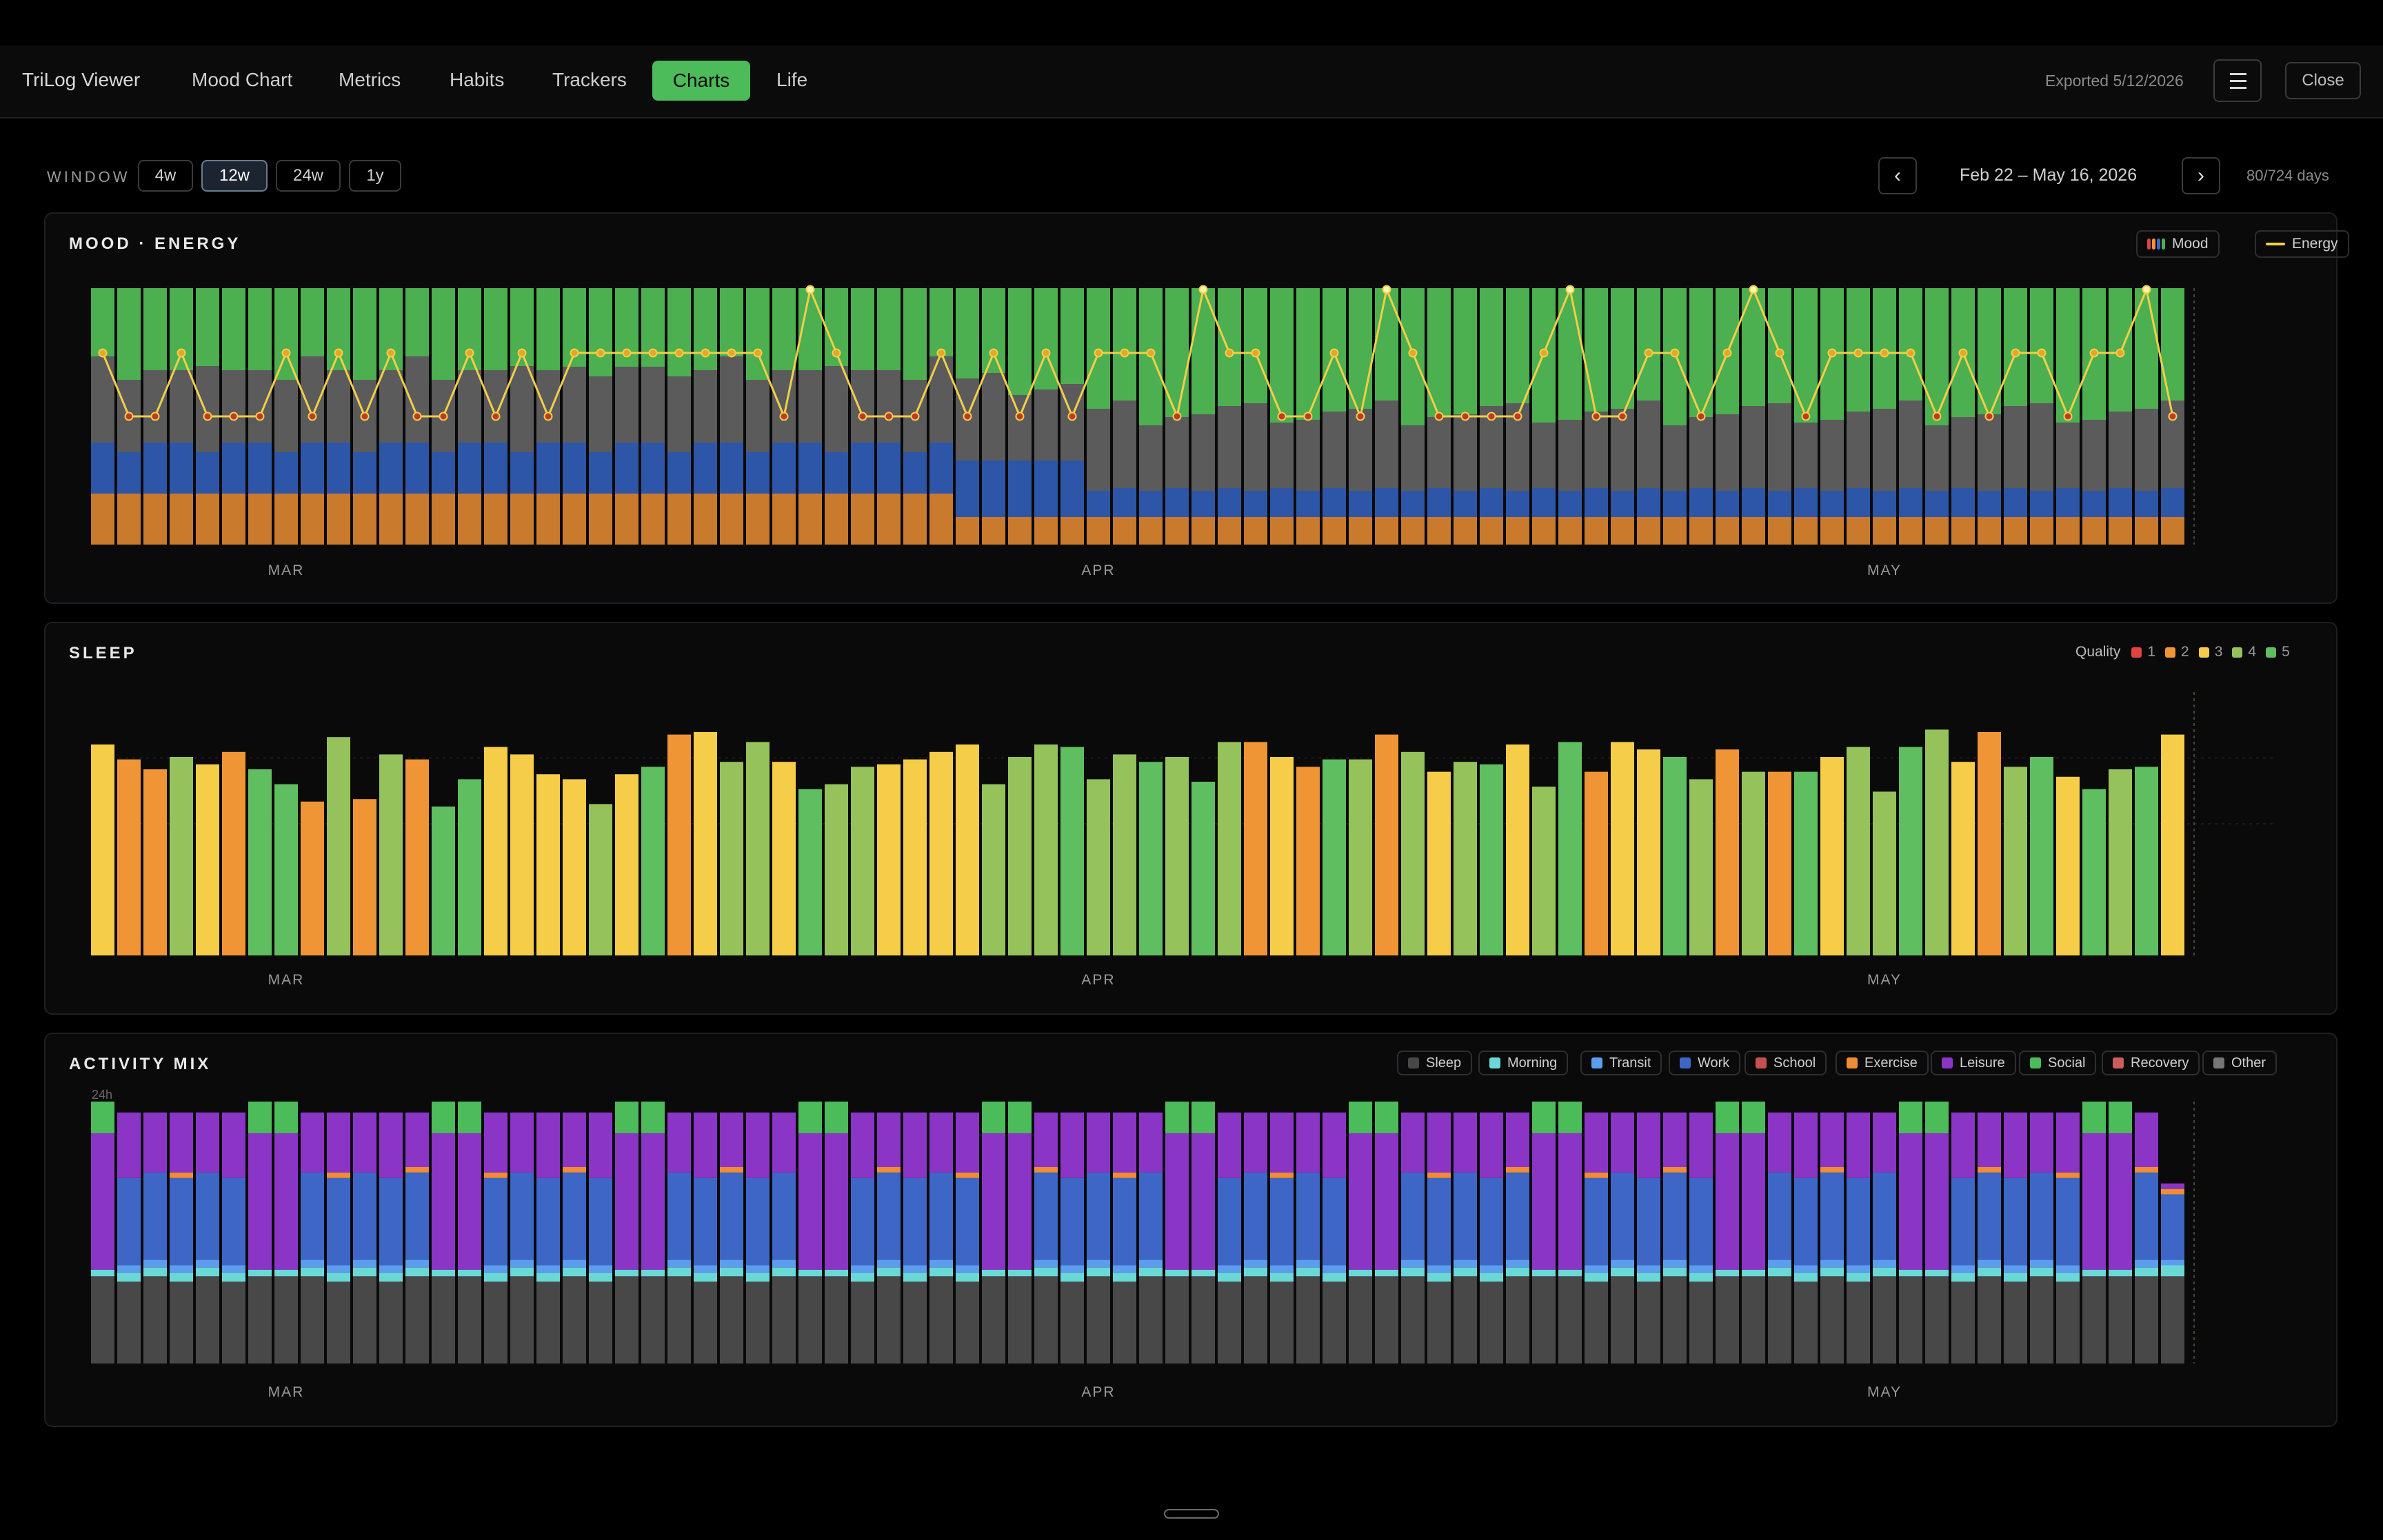  What do you see at coordinates (242, 80) in the screenshot?
I see `tab-mood-chart: Mood Chart` at bounding box center [242, 80].